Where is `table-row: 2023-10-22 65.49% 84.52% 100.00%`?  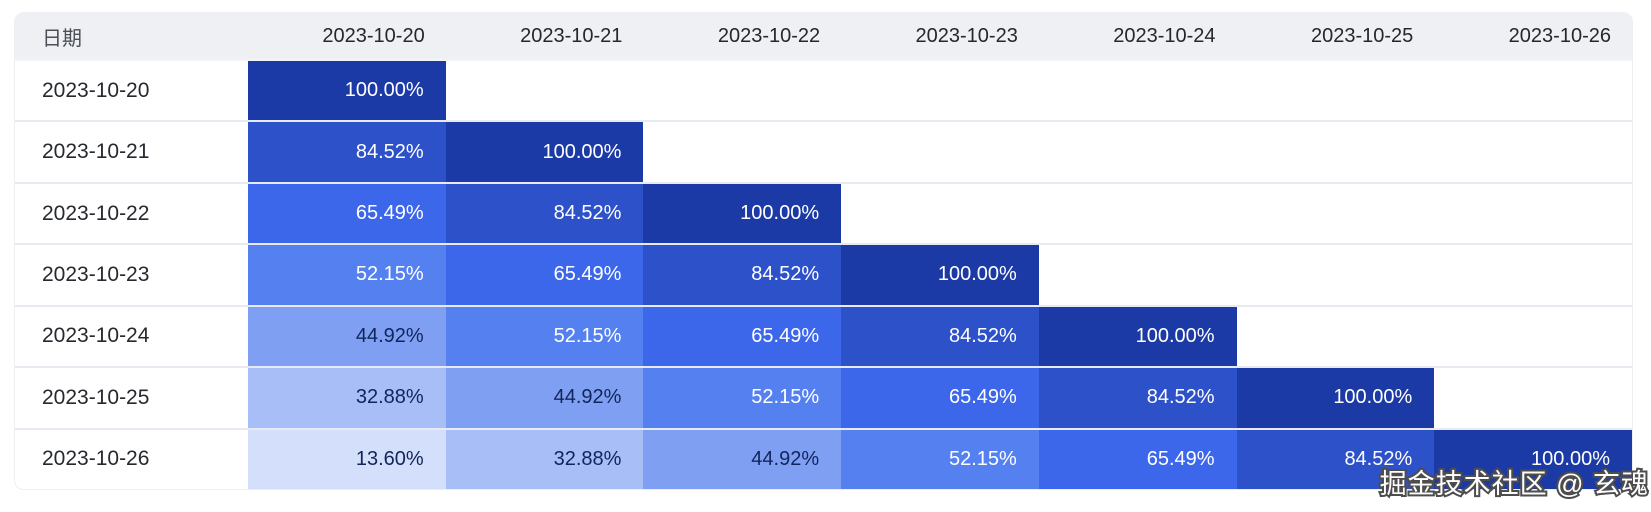 table-row: 2023-10-22 65.49% 84.52% 100.00% is located at coordinates (823, 212).